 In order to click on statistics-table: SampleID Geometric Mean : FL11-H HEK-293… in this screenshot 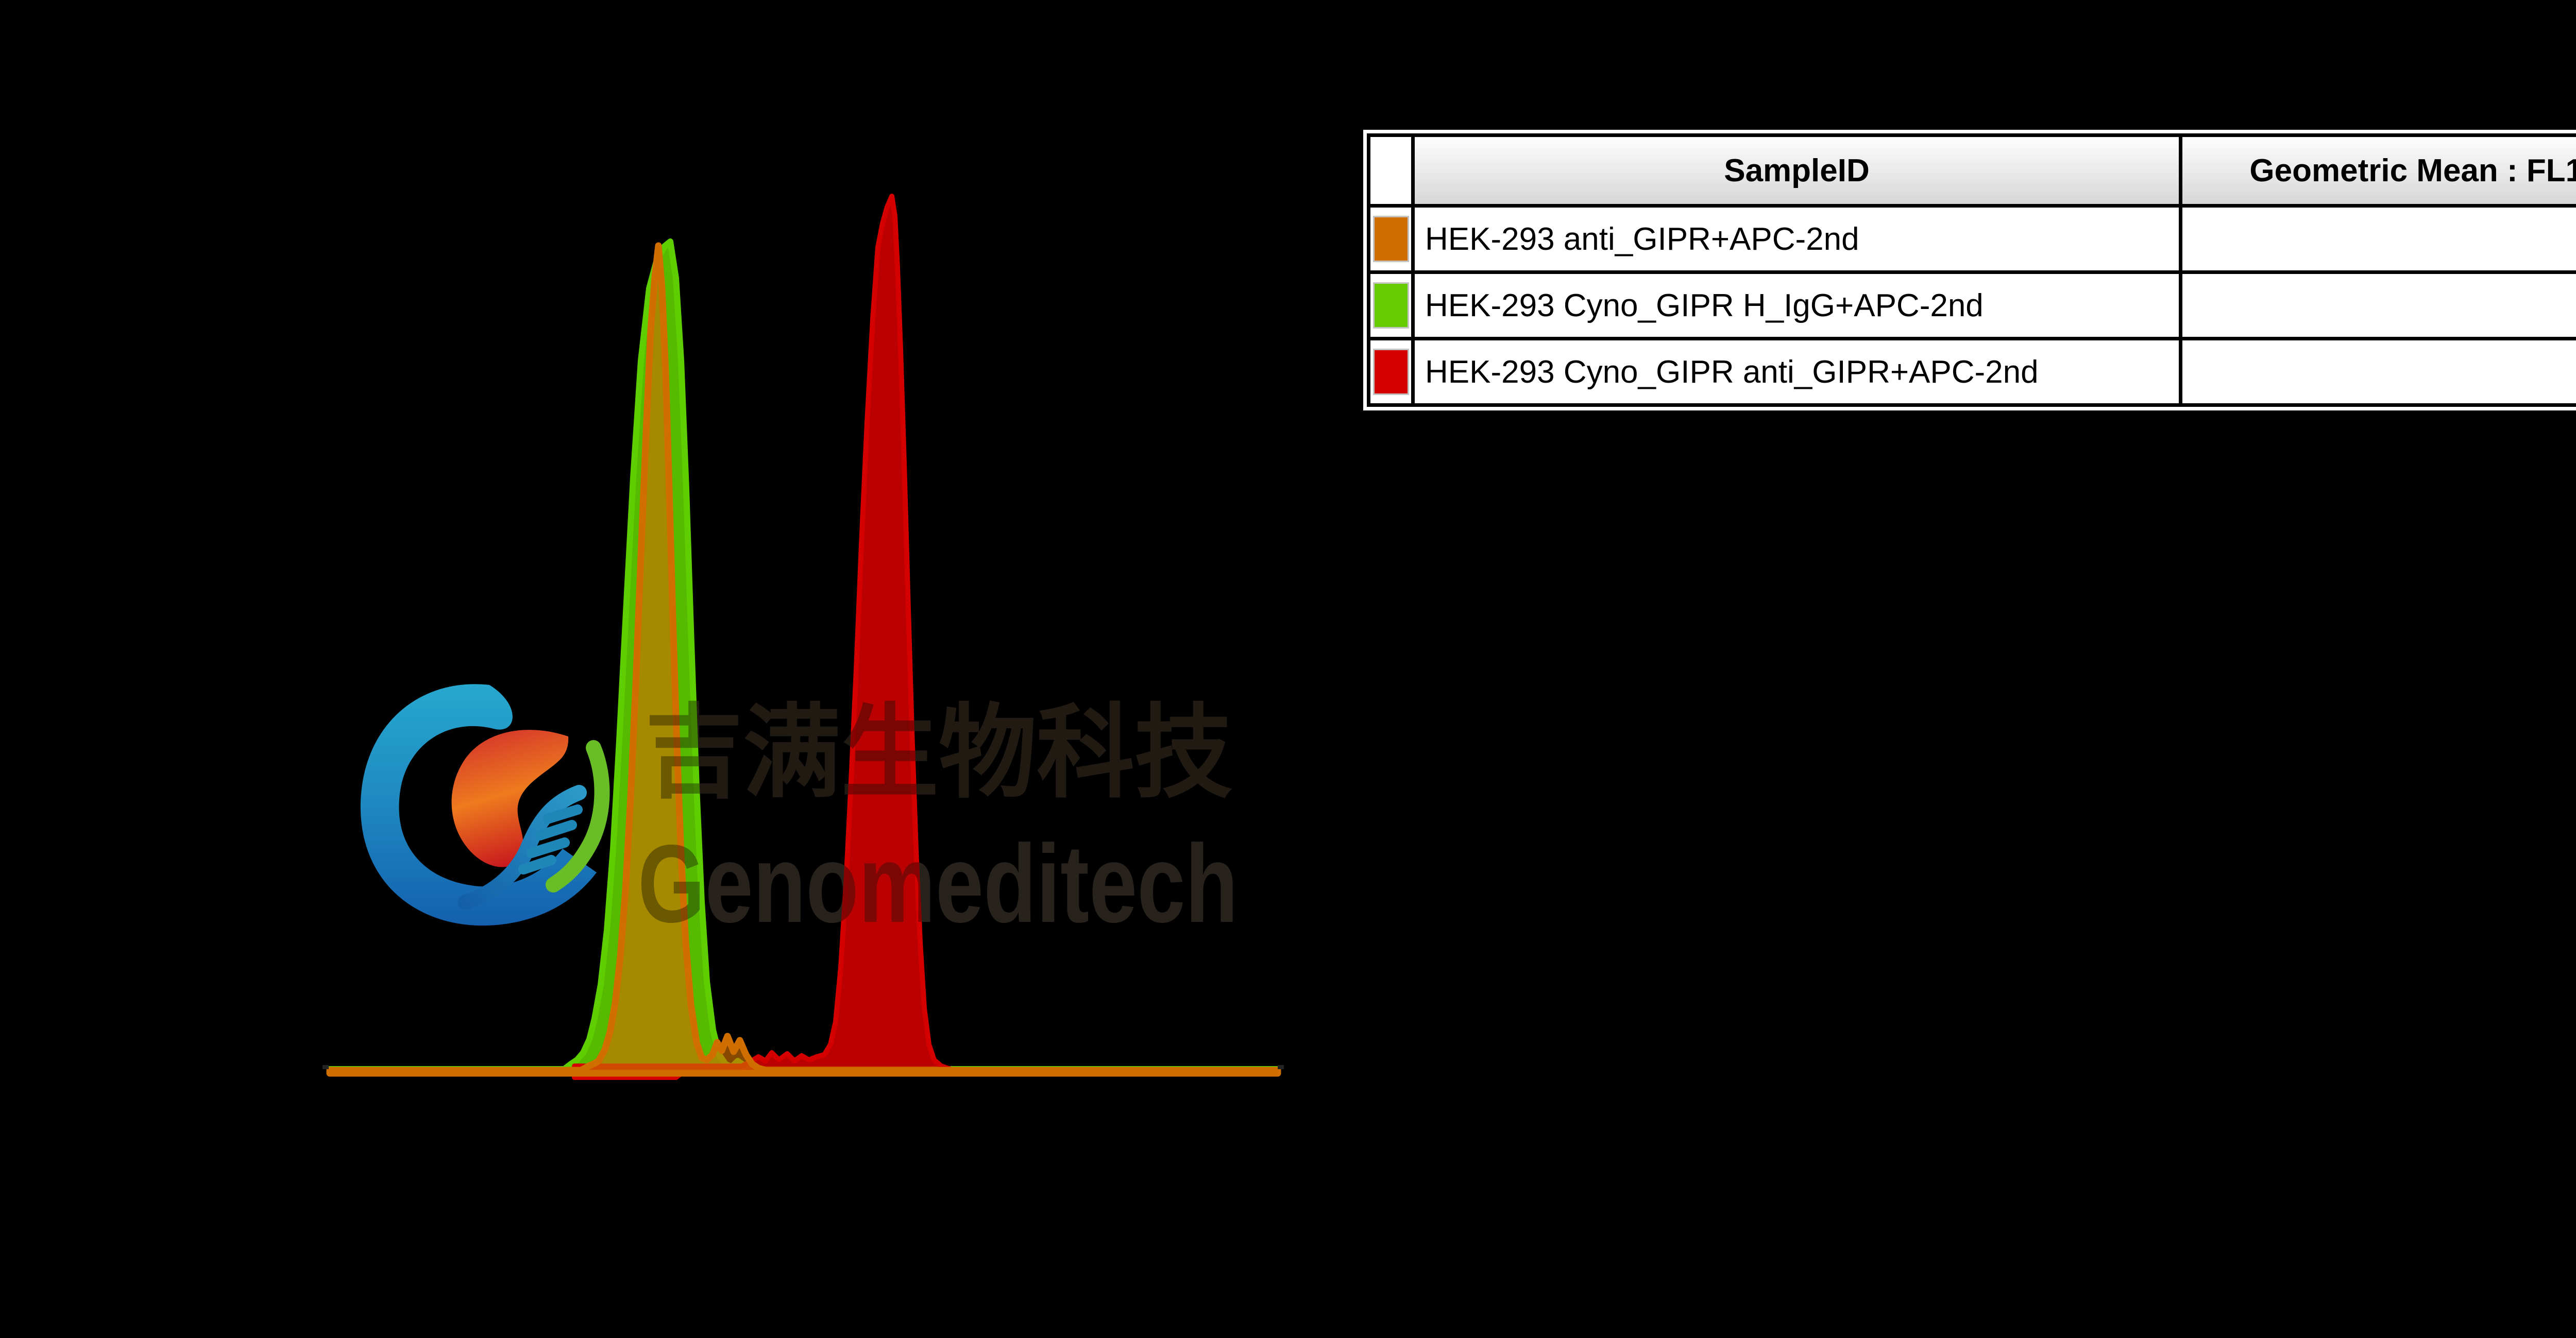, I will do `click(1972, 270)`.